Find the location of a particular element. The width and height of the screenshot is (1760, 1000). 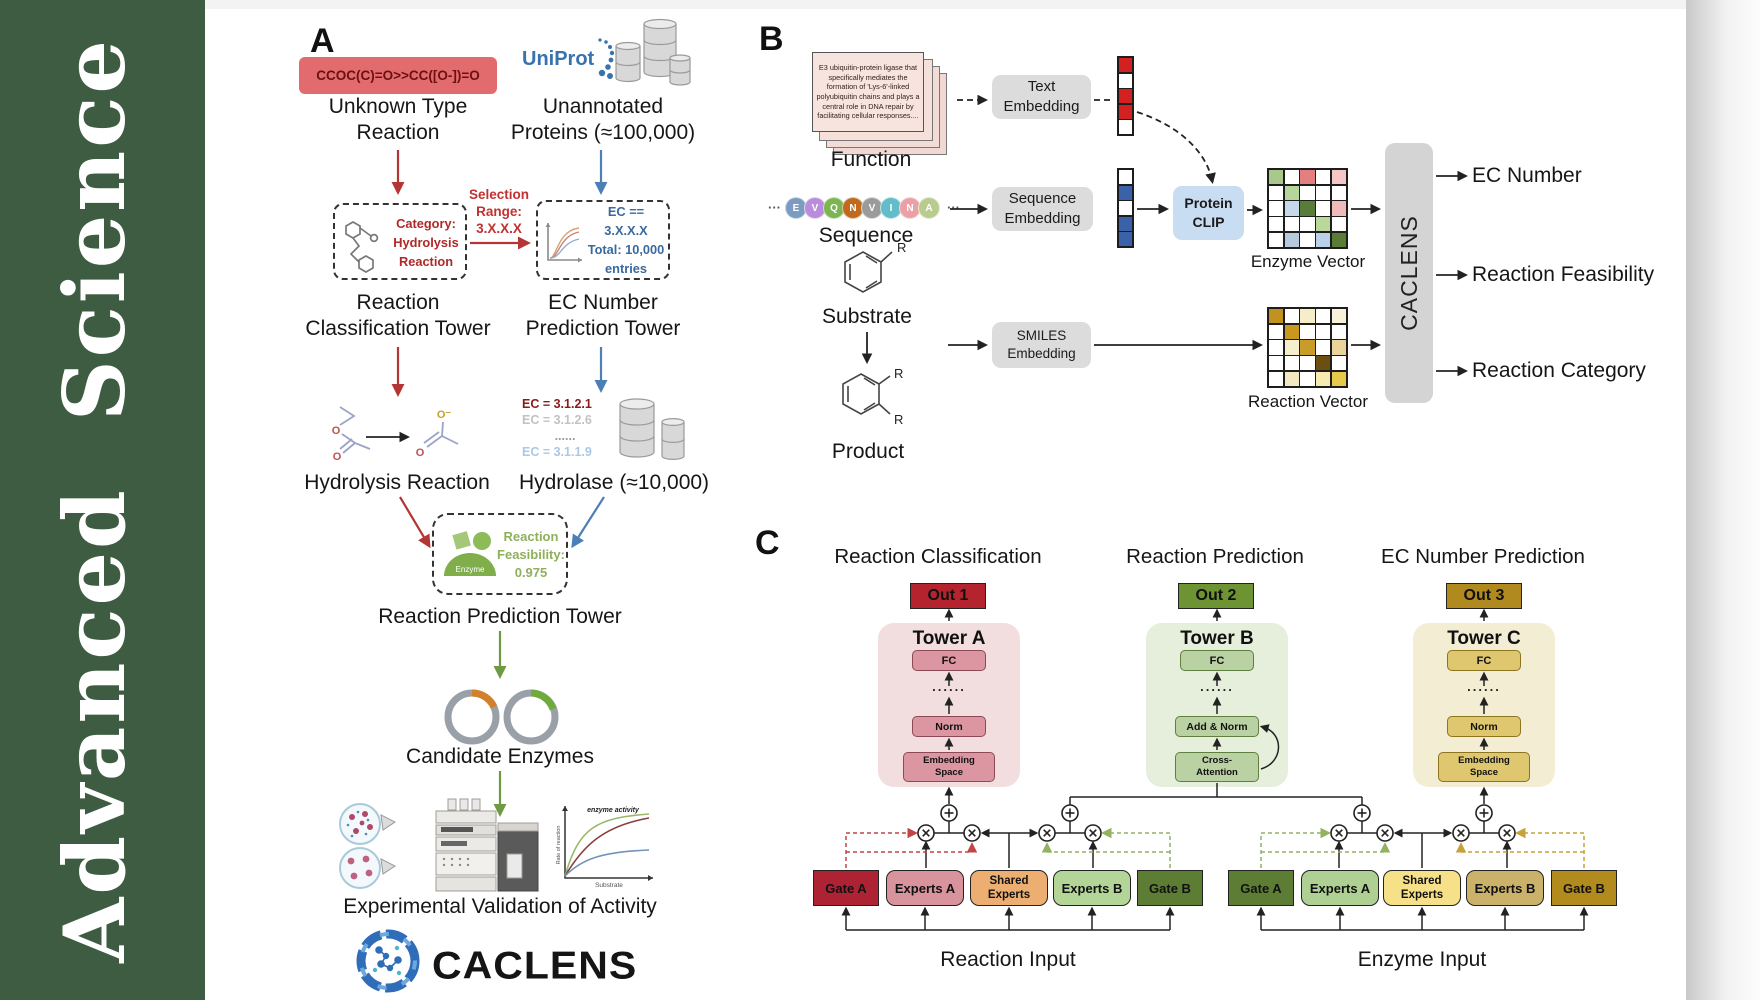

reaction-vector-grid is located at coordinates (1307, 347).